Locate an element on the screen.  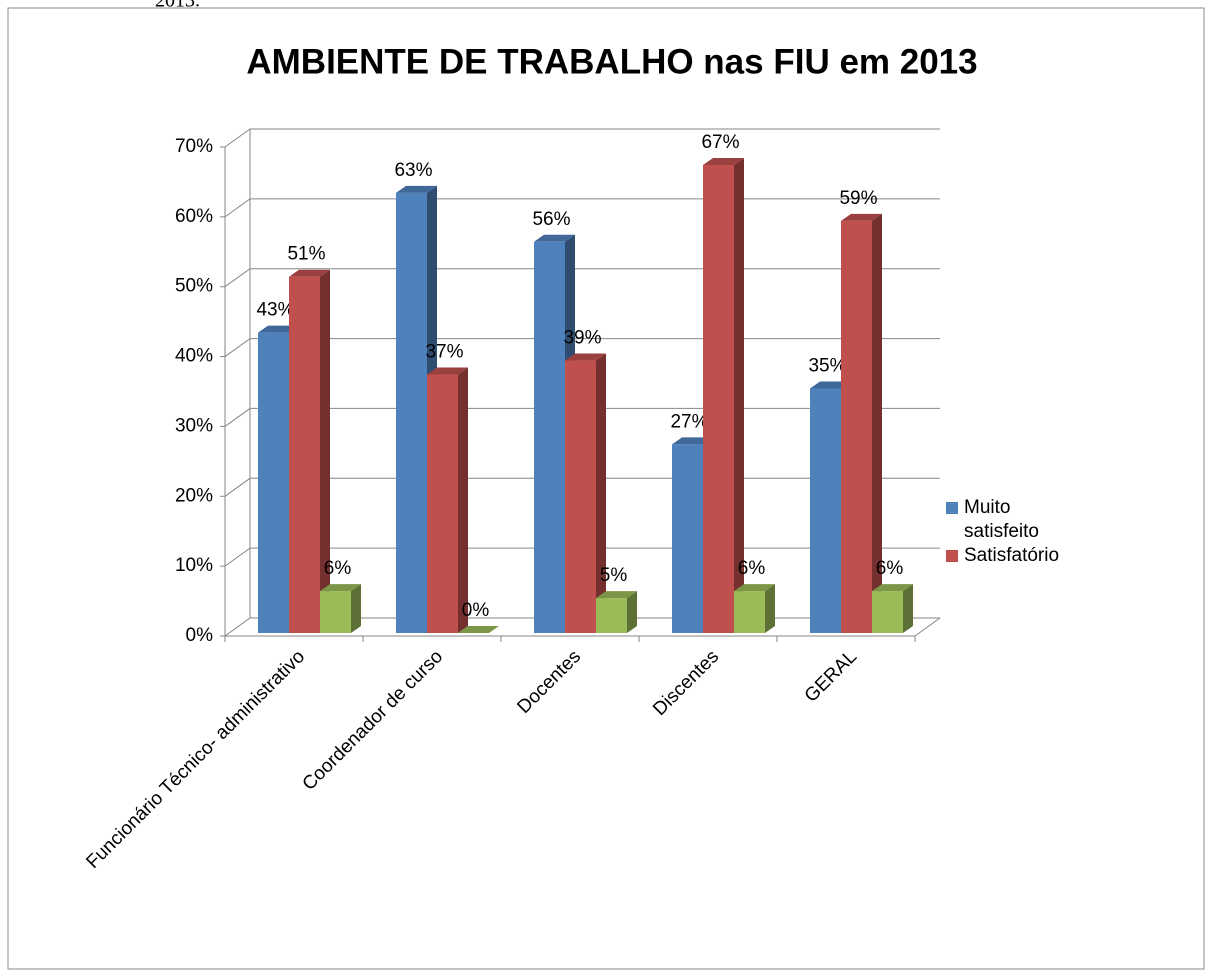
legend-item: Muito satisfeito is located at coordinates (1001, 520).